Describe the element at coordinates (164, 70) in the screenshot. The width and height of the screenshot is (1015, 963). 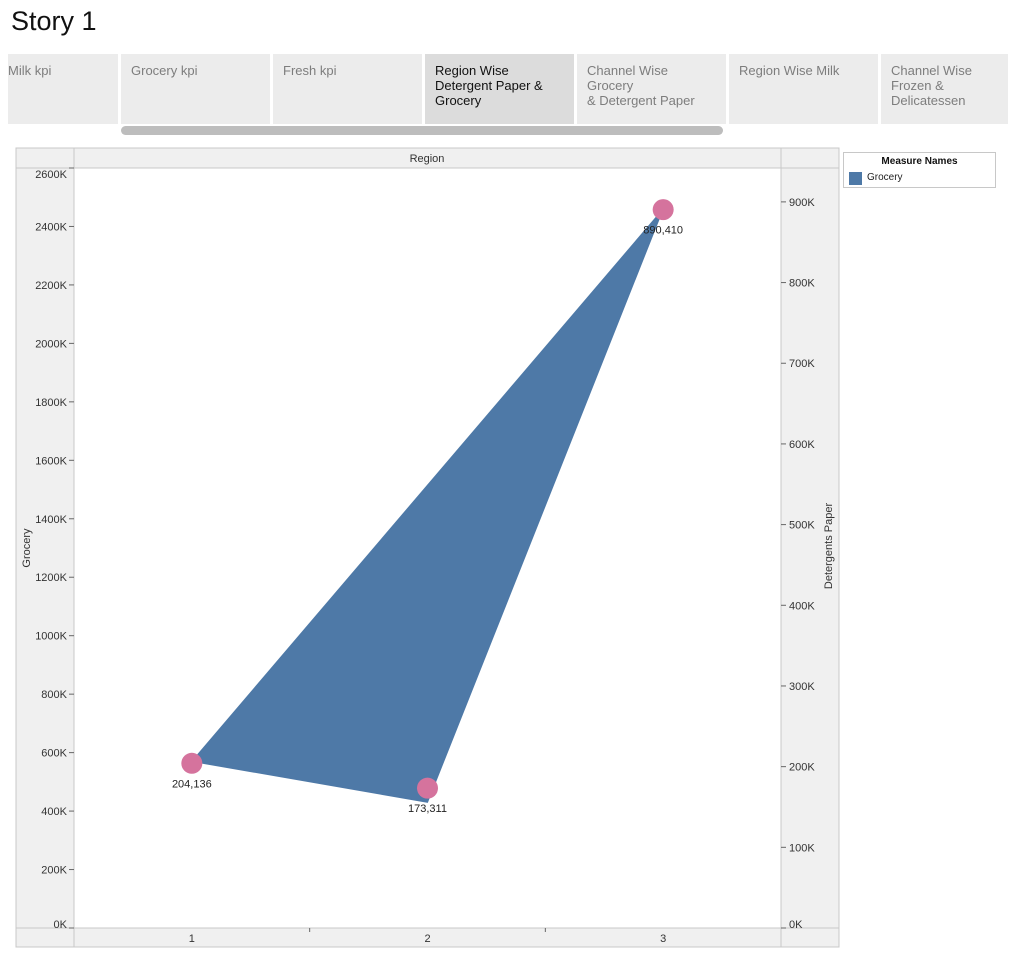
I see `tab-label: Grocery kpi` at that location.